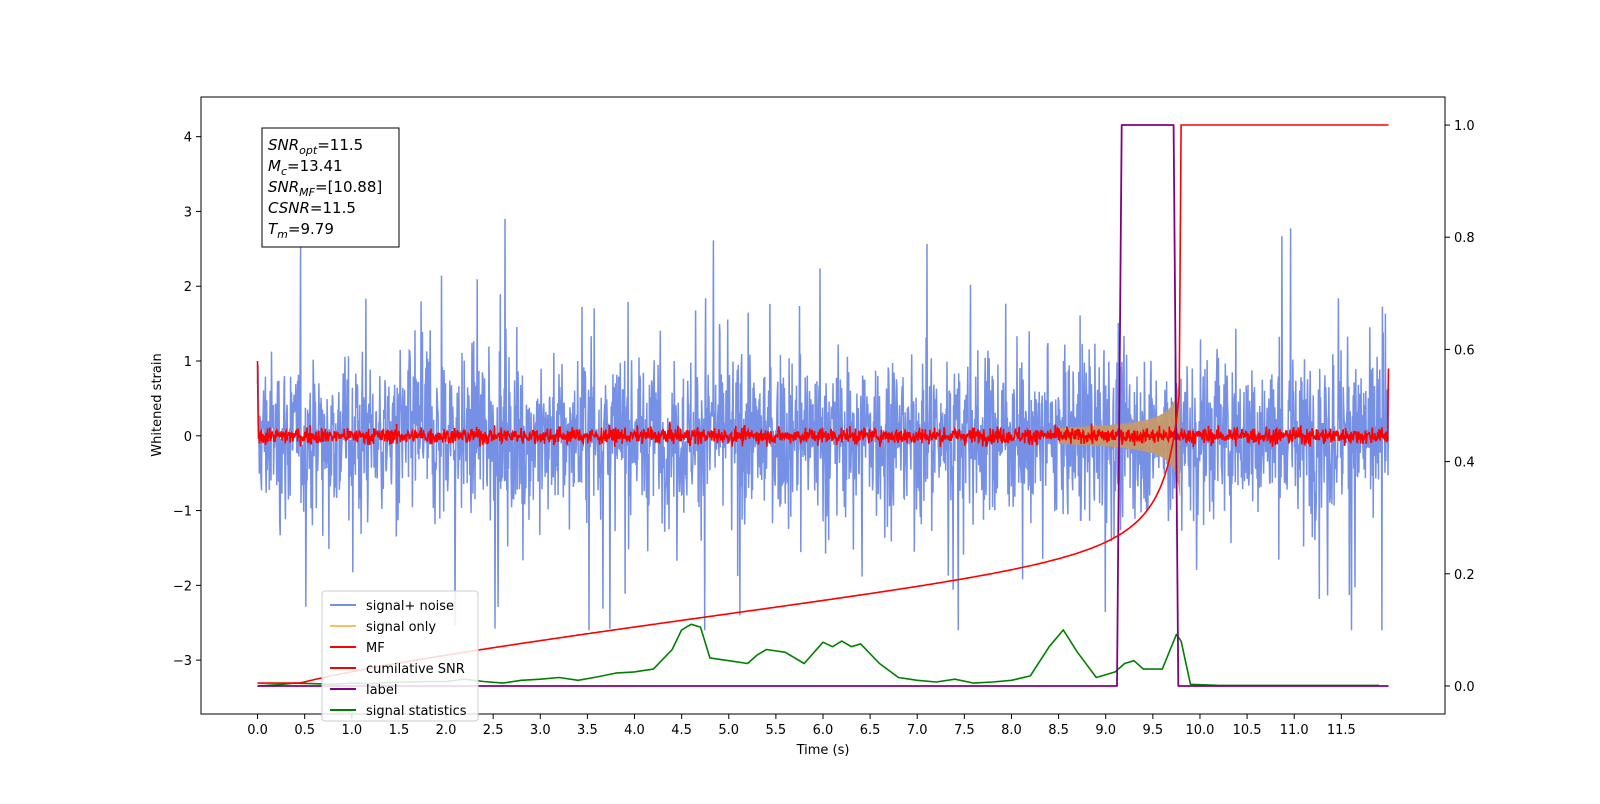 The height and width of the screenshot is (804, 1600). What do you see at coordinates (182, 661) in the screenshot?
I see `y-tick-label: −3` at bounding box center [182, 661].